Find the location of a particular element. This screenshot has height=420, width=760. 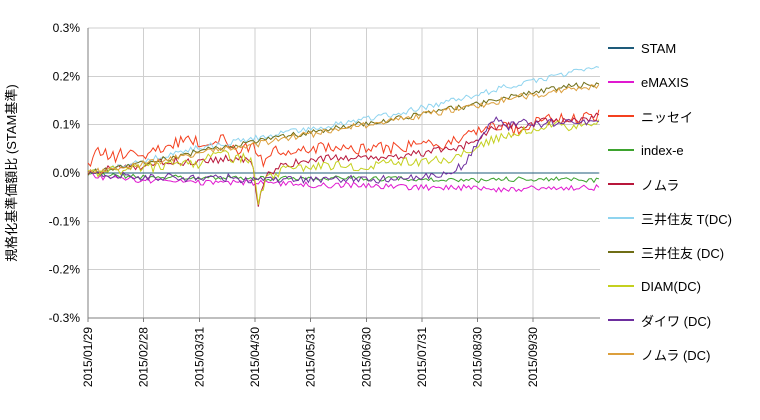

legend-item: 三井住友 (DC) is located at coordinates (666, 252).